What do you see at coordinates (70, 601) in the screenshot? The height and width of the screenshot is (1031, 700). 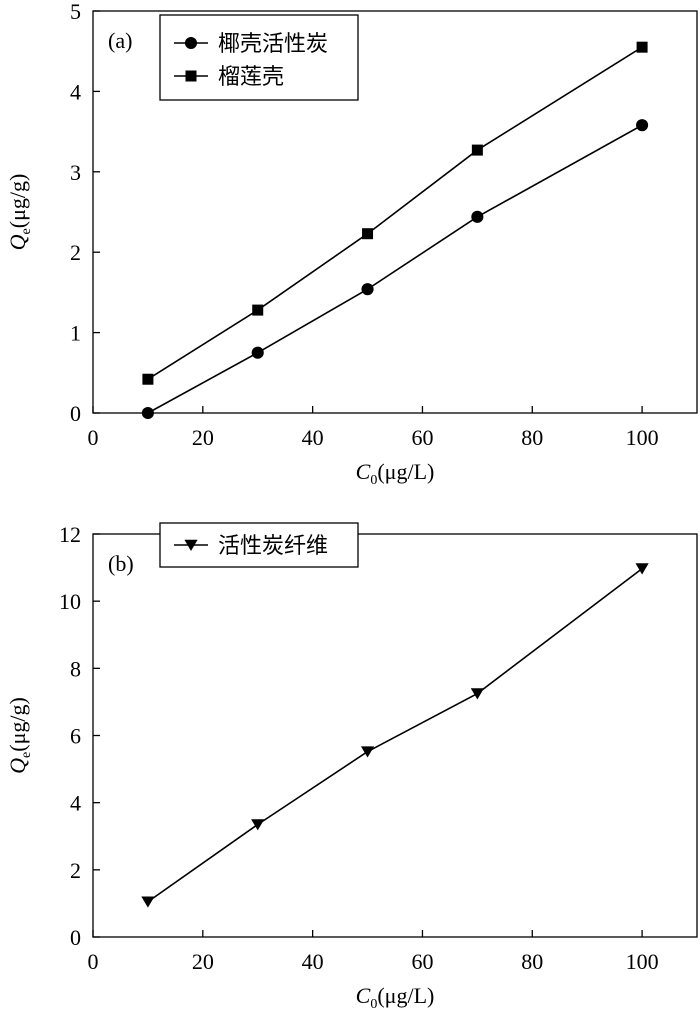 I see `y-tick-label: 10` at bounding box center [70, 601].